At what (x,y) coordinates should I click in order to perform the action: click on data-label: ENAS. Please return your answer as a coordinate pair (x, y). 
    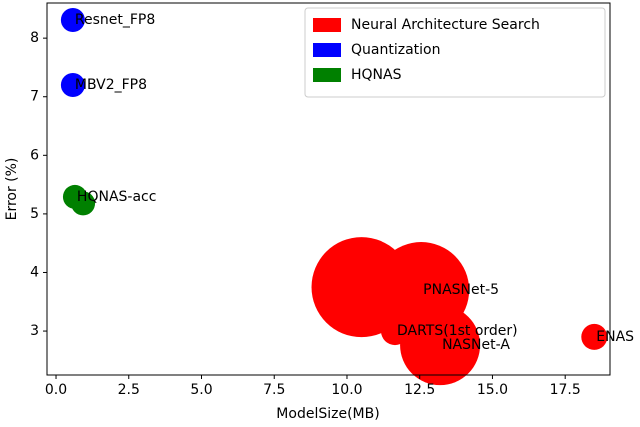
    Looking at the image, I should click on (615, 337).